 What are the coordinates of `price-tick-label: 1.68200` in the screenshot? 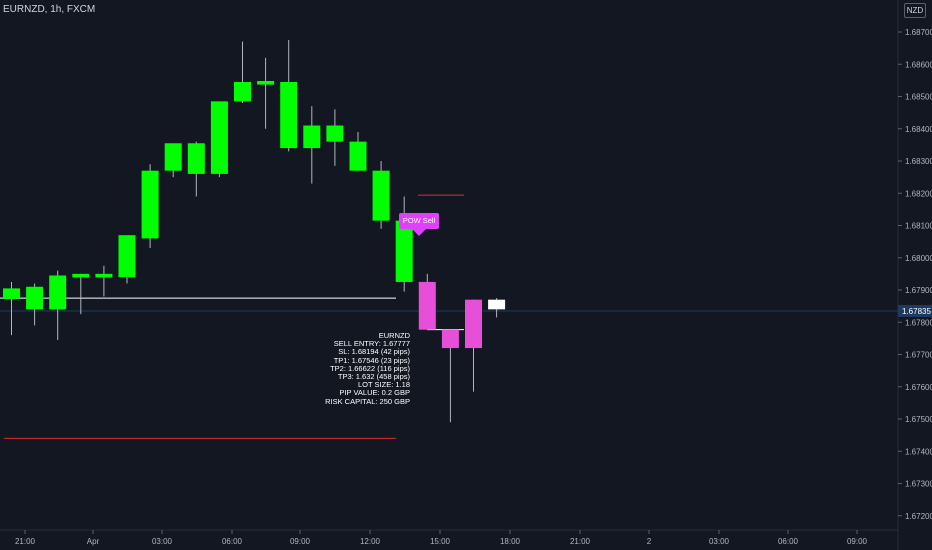 It's located at (918, 193).